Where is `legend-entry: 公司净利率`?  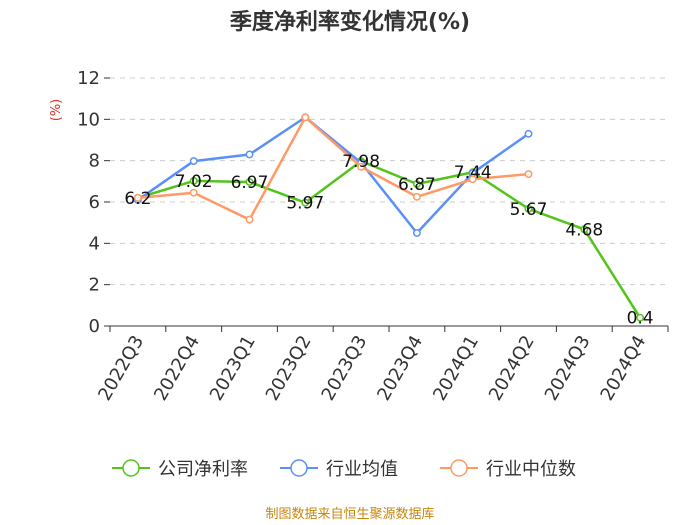 legend-entry: 公司净利率 is located at coordinates (203, 469).